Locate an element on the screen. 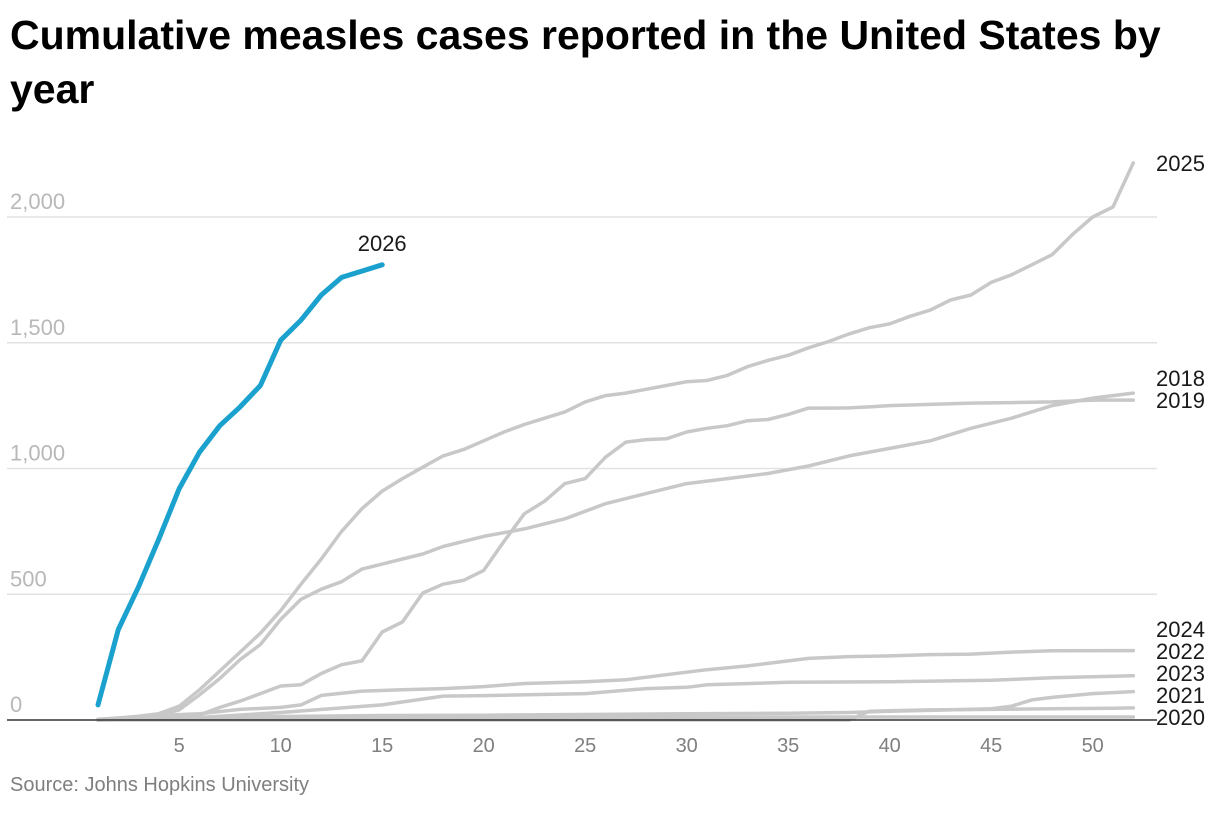 Image resolution: width=1220 pixels, height=838 pixels. x-tick-label-15: 15 is located at coordinates (382, 746).